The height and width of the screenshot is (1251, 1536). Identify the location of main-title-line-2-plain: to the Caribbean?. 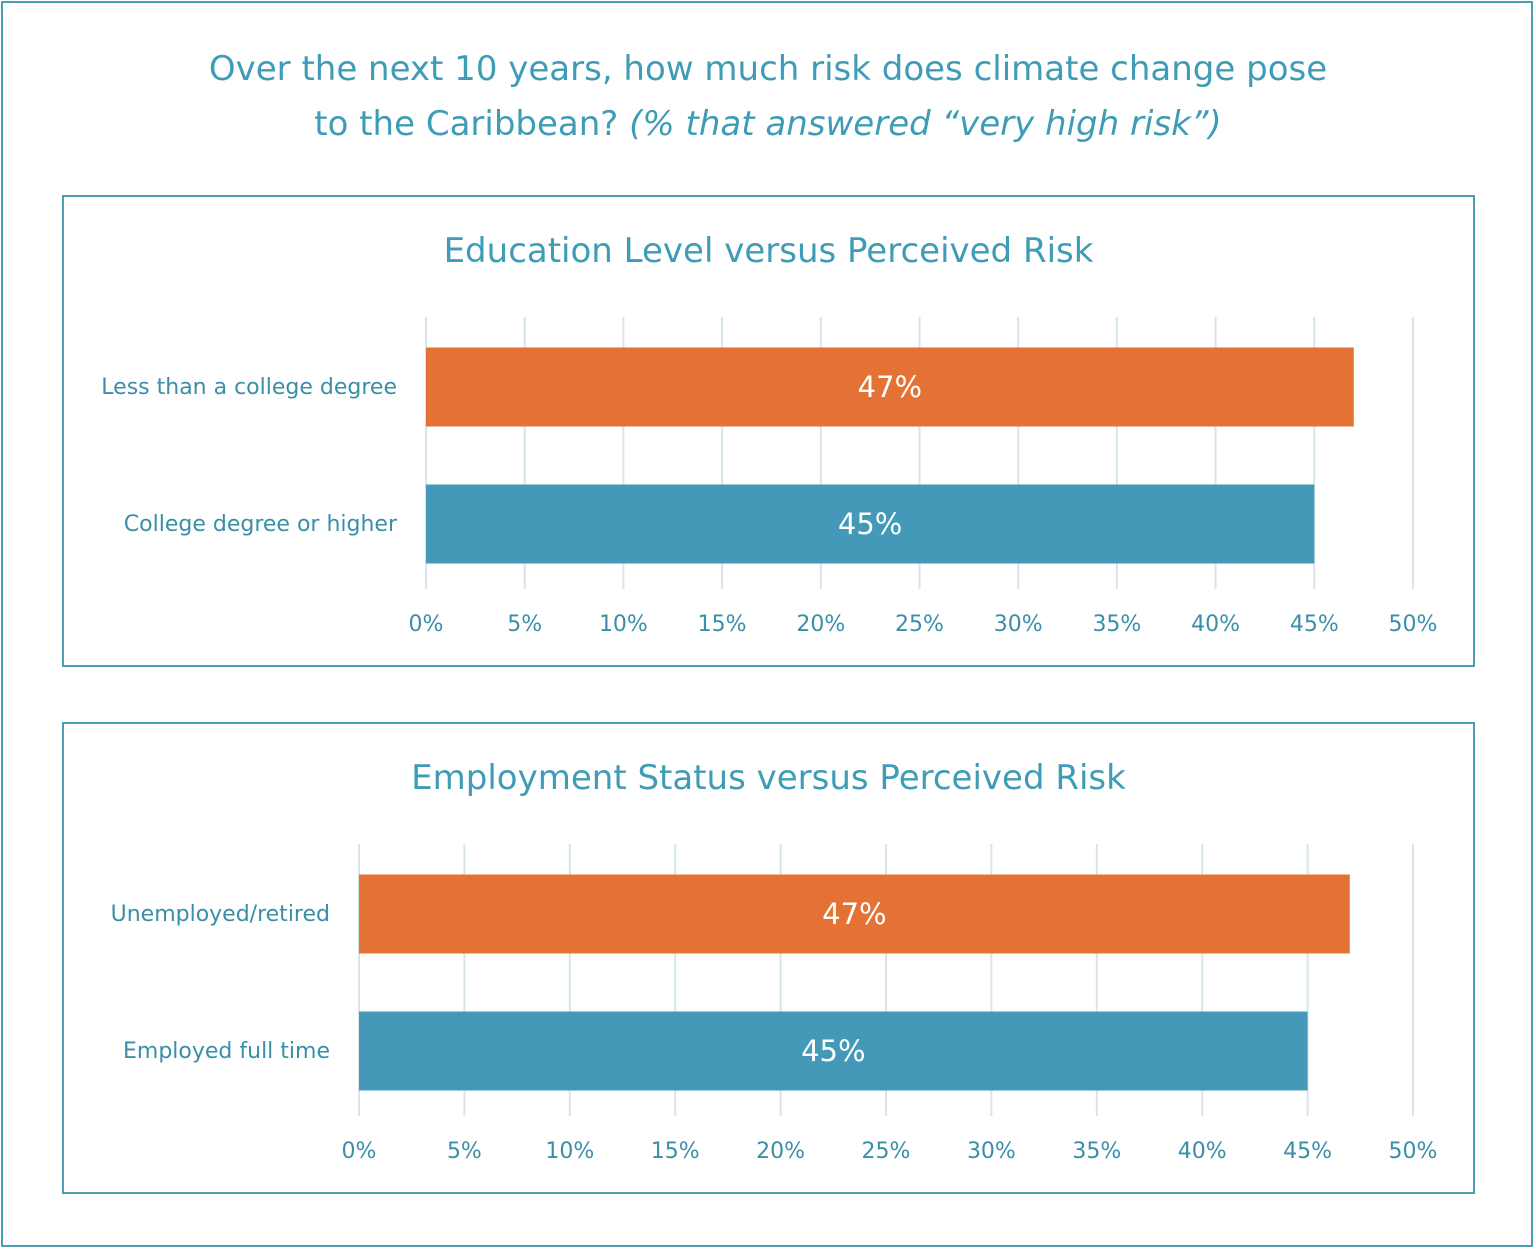
(472, 124).